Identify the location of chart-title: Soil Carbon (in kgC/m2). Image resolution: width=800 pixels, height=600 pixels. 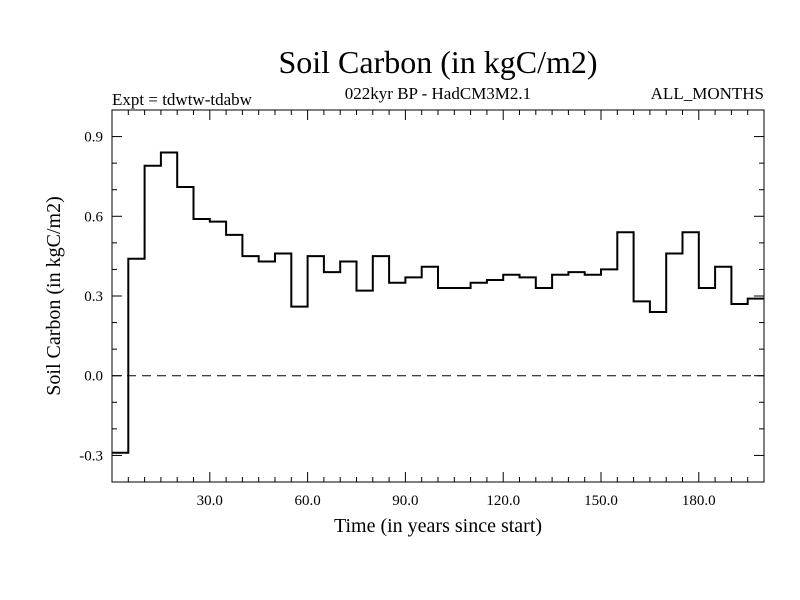
(437, 62).